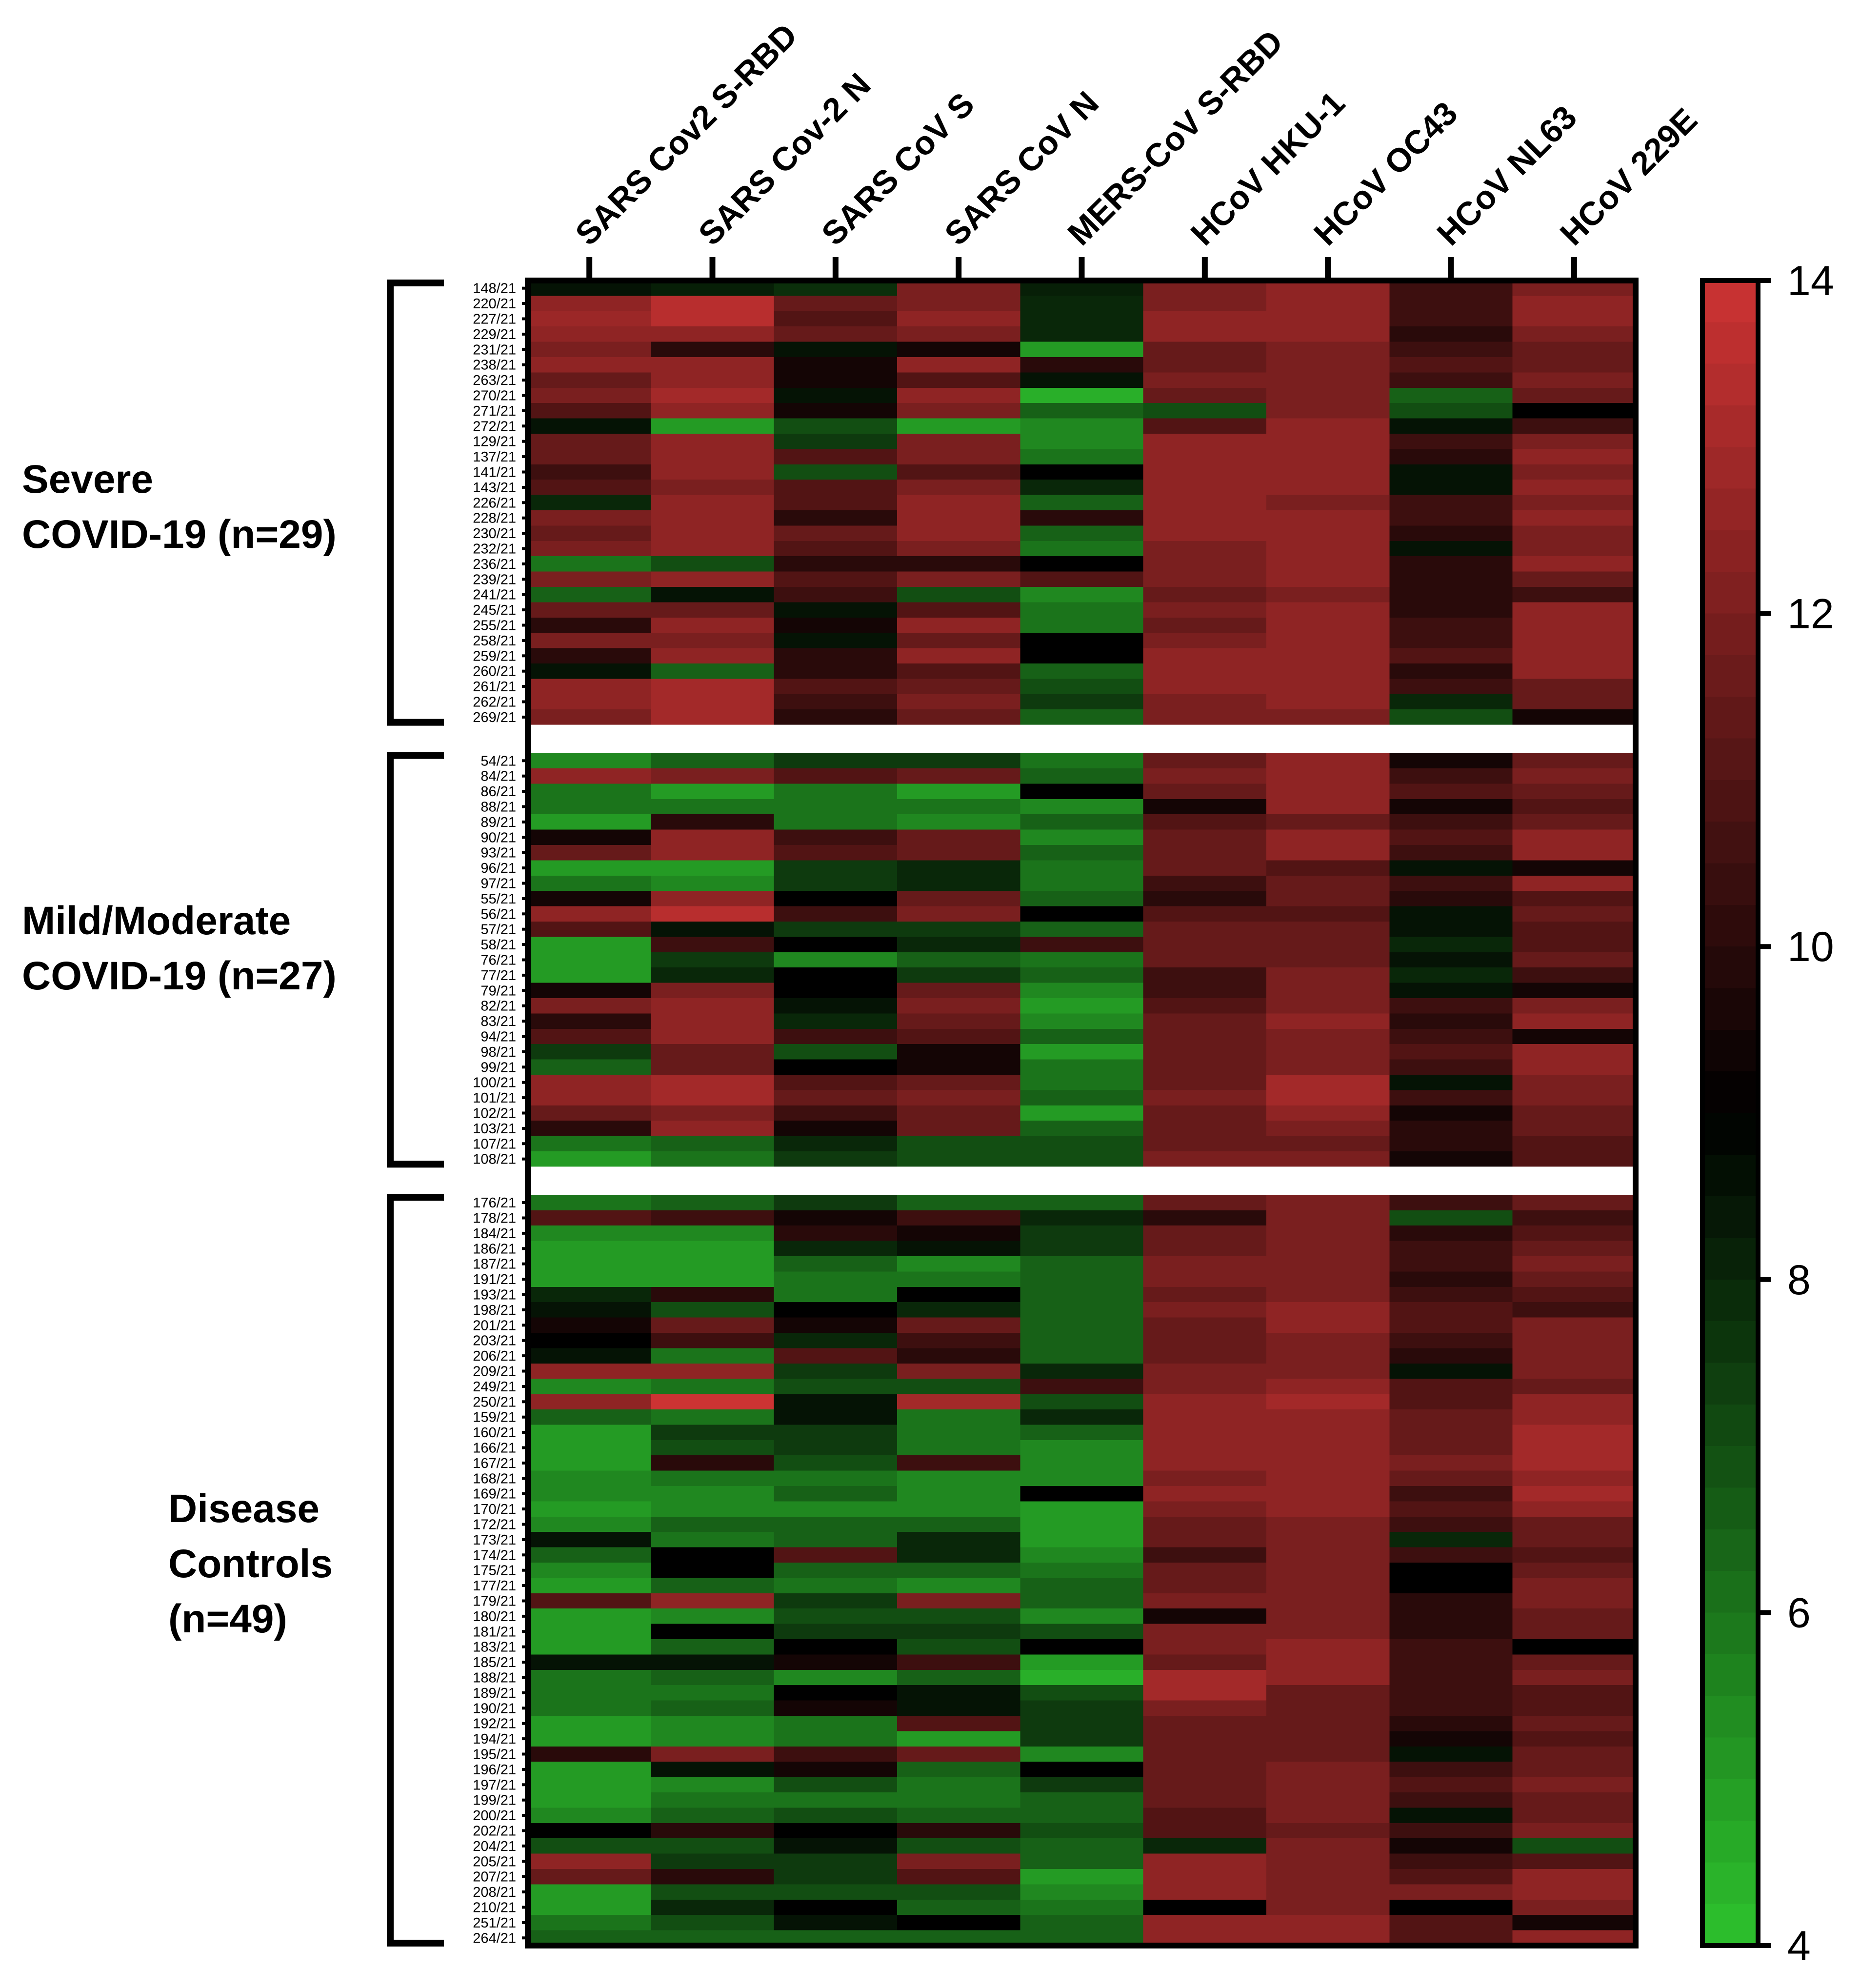 The image size is (1860, 1988). Describe the element at coordinates (494, 350) in the screenshot. I see `row-label: 231/21` at that location.